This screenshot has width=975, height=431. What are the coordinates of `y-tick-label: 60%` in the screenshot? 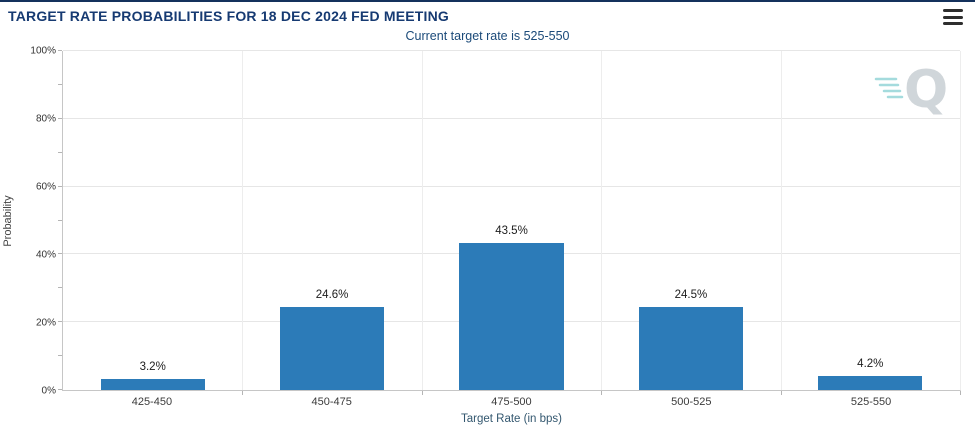 It's located at (45, 187).